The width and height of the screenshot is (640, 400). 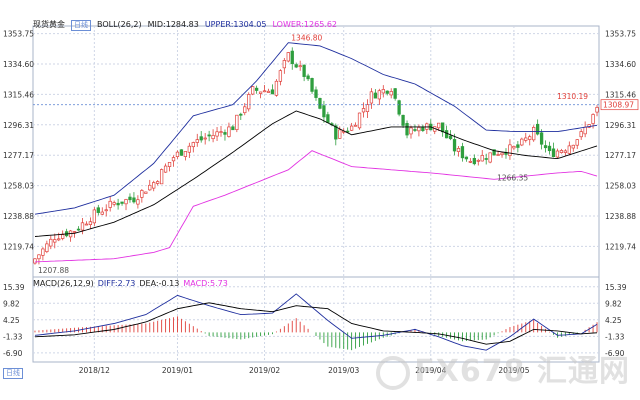 I want to click on macd-label: MACD(26,12,9), so click(x=63, y=283).